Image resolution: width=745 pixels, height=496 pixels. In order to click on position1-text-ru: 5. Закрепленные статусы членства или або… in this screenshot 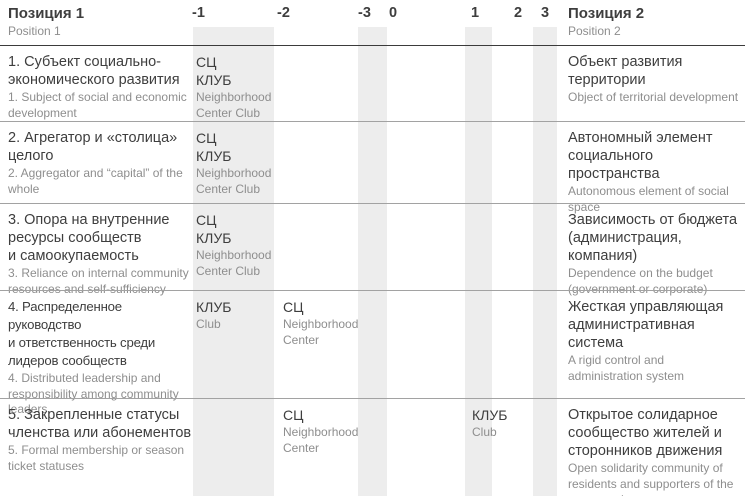, I will do `click(100, 424)`.